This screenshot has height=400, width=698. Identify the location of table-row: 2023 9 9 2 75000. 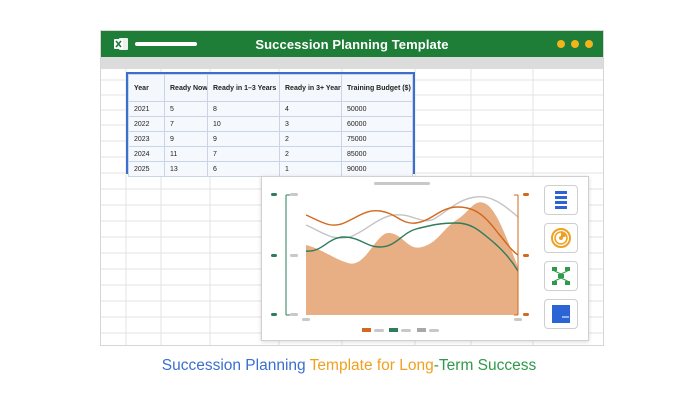
(270, 139).